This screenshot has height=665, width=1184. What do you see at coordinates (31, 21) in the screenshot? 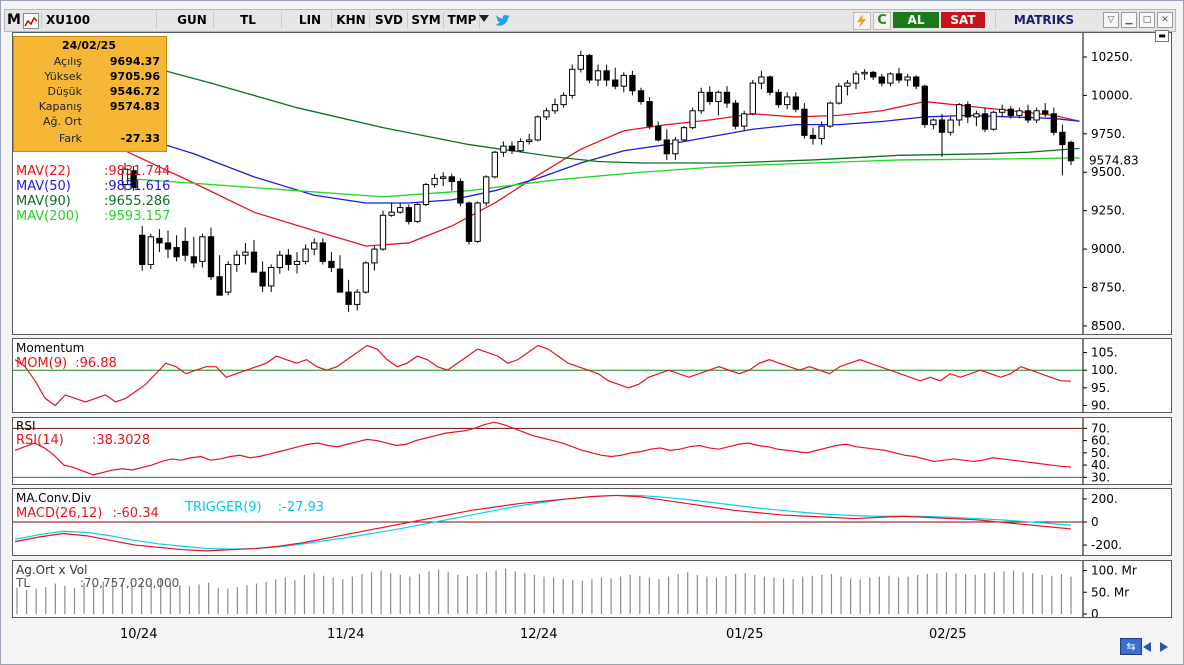
I see `chart-type-icon` at bounding box center [31, 21].